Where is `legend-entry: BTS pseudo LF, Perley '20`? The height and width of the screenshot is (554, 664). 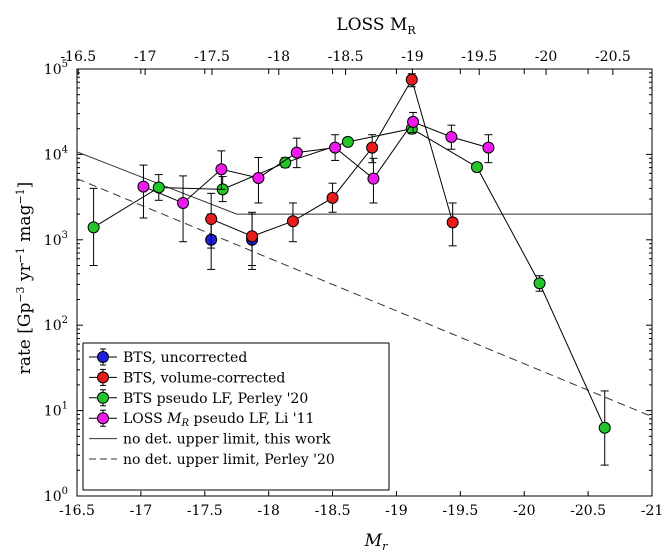
legend-entry: BTS pseudo LF, Perley '20 is located at coordinates (198, 398).